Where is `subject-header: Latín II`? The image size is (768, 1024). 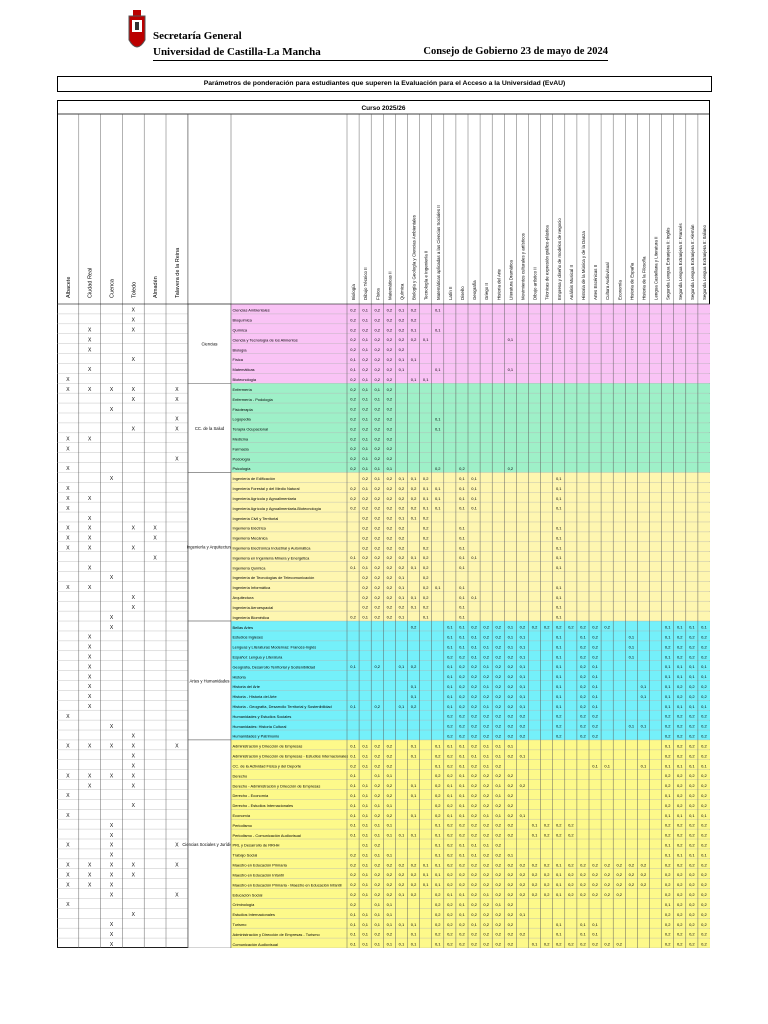 subject-header: Latín II is located at coordinates (450, 293).